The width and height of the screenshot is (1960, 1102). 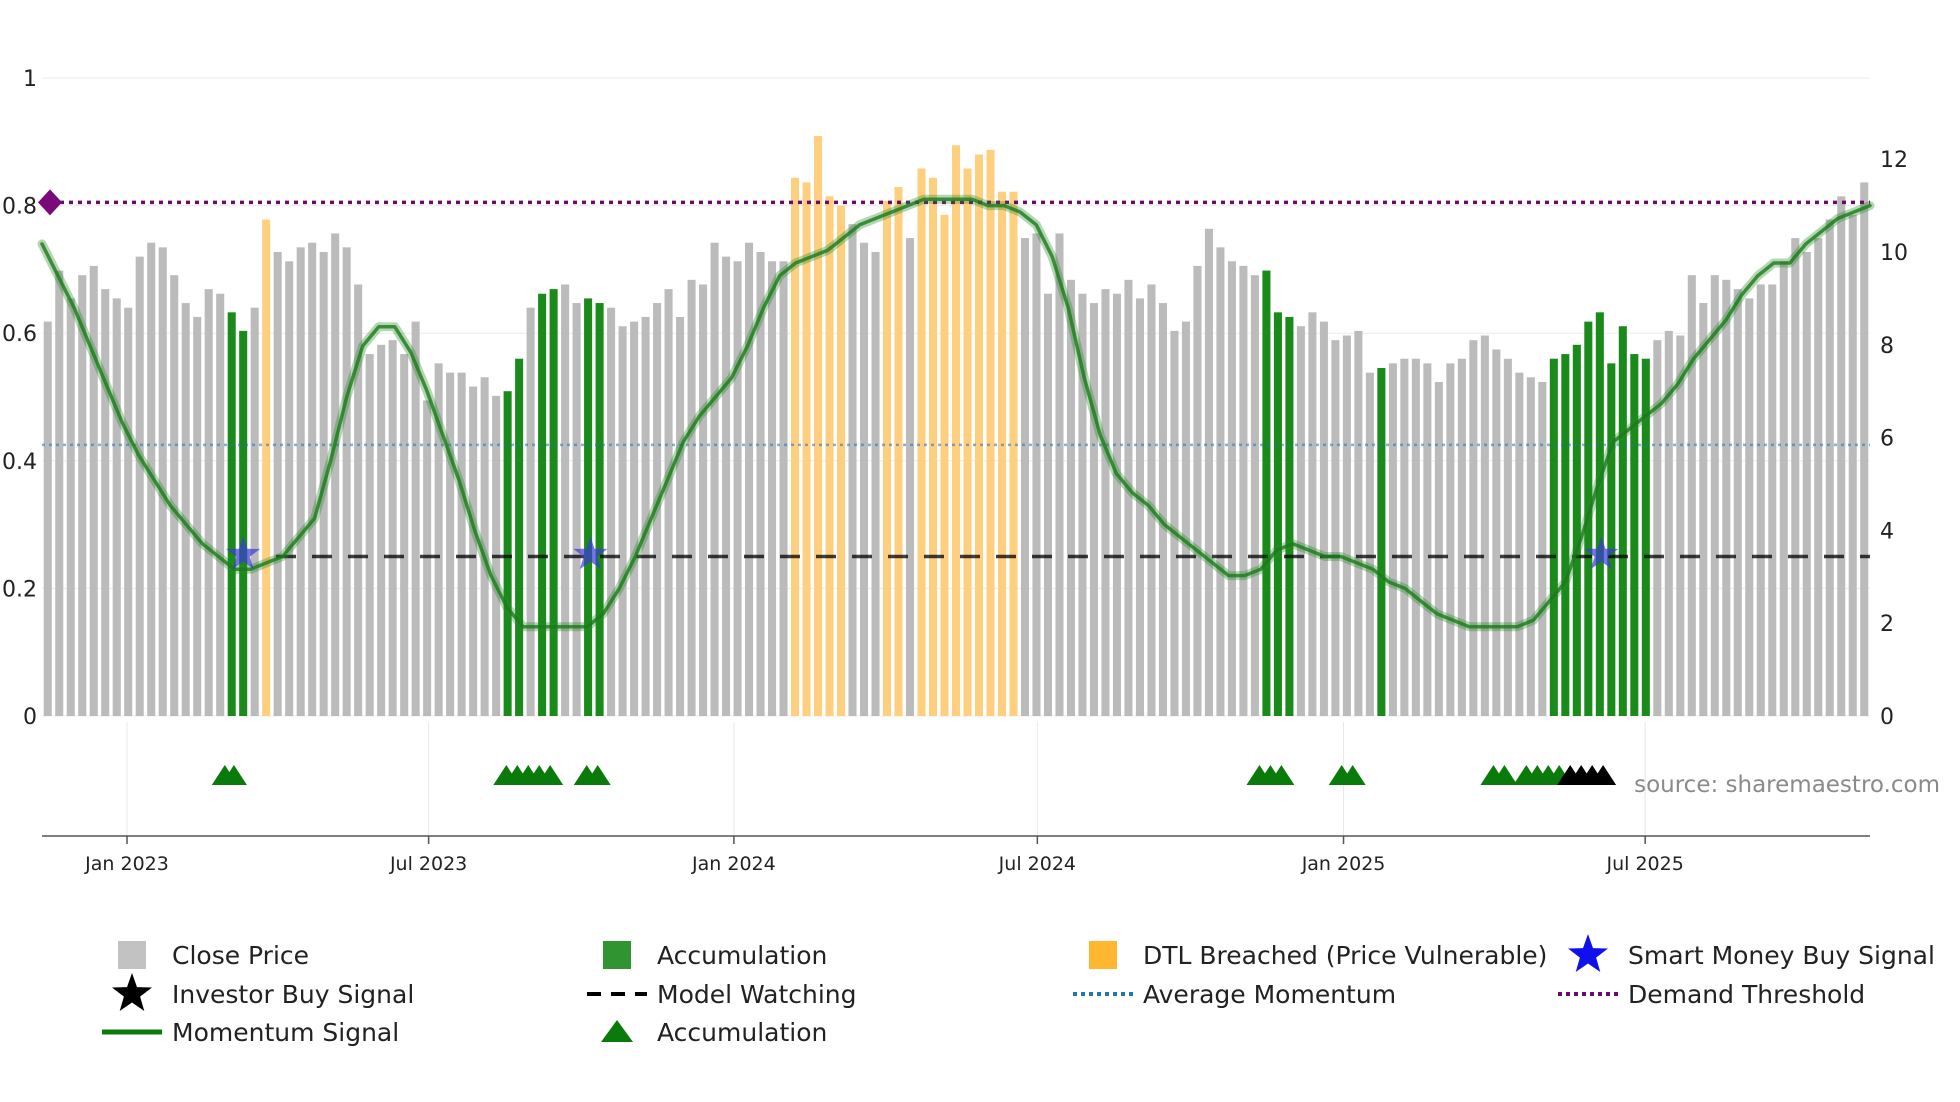 What do you see at coordinates (1787, 785) in the screenshot?
I see `source-label: source: sharemaestro.com` at bounding box center [1787, 785].